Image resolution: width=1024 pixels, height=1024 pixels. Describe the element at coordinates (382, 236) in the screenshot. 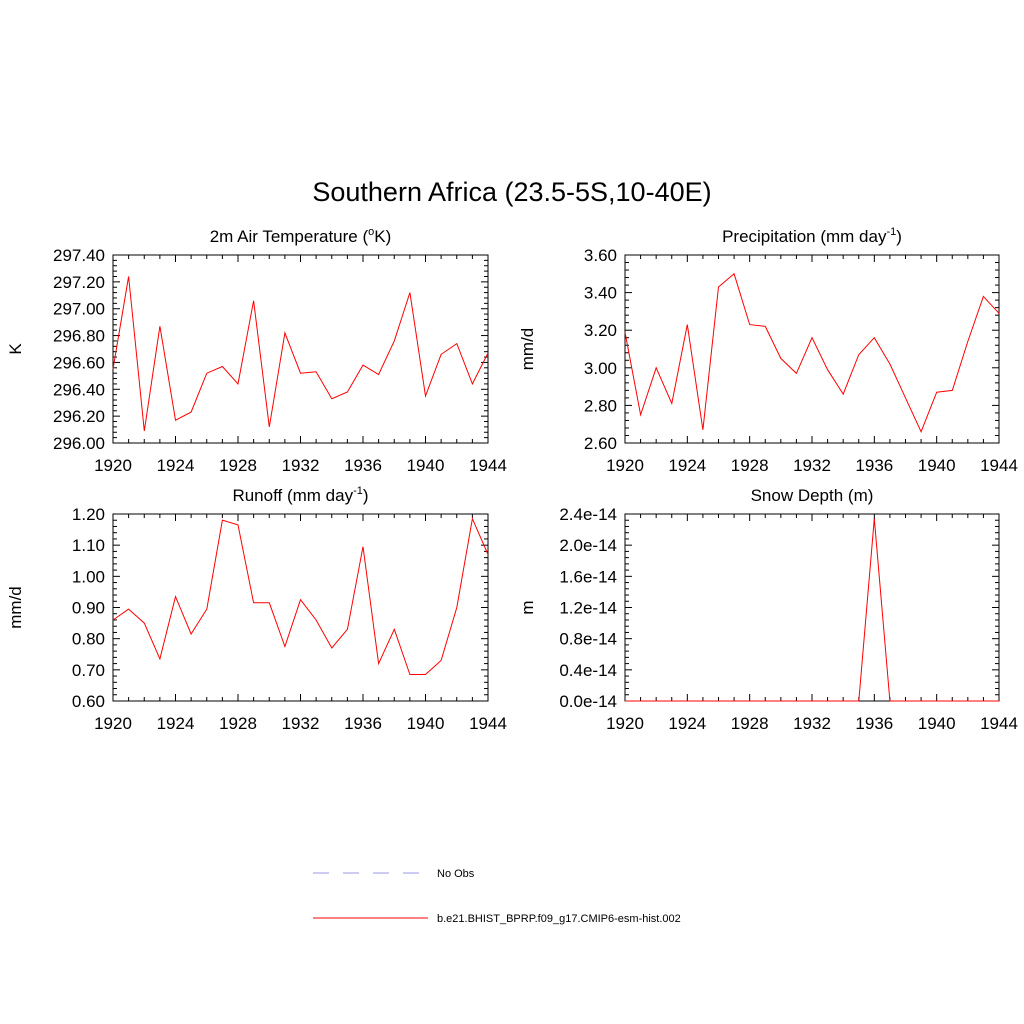

I see `panel-title-suffix: K)` at that location.